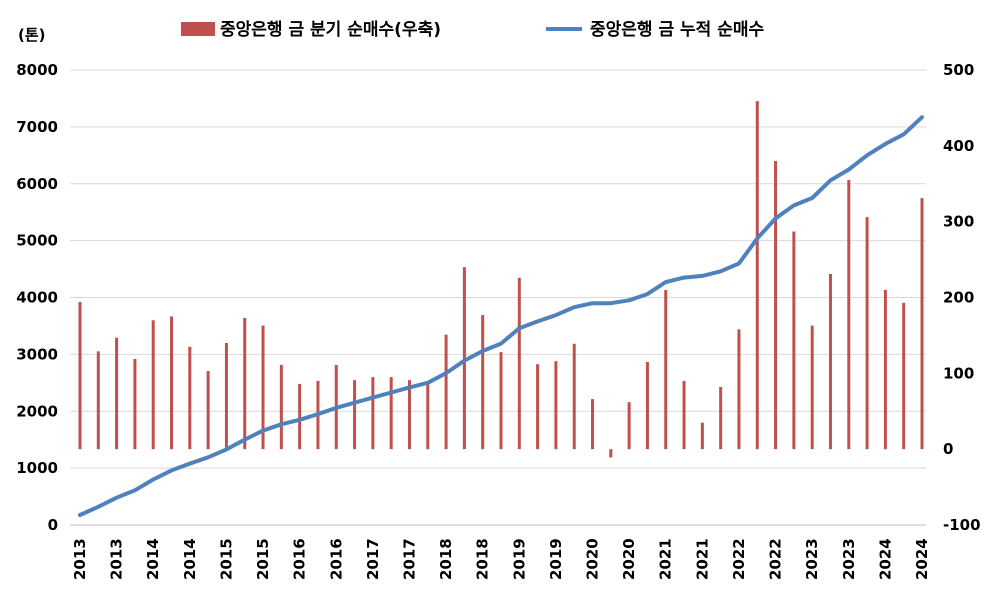  Describe the element at coordinates (330, 30) in the screenshot. I see `legend-bar-label: 중앙은행 금 분기 순매수(우축)` at that location.